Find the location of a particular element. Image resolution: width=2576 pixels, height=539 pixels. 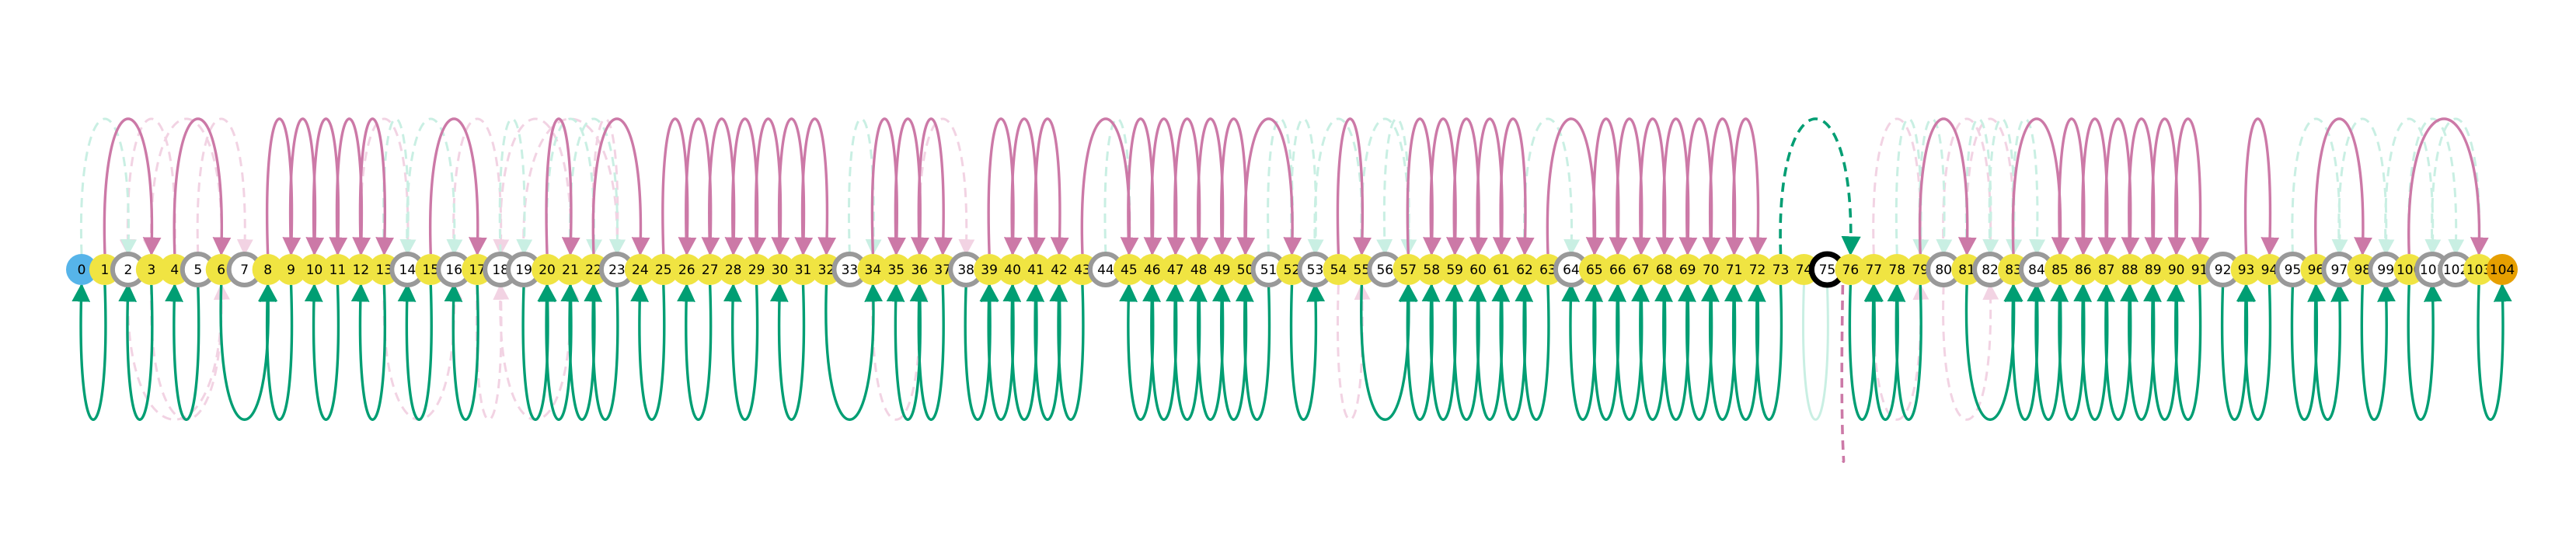

node-84: 84 is located at coordinates (2036, 269).